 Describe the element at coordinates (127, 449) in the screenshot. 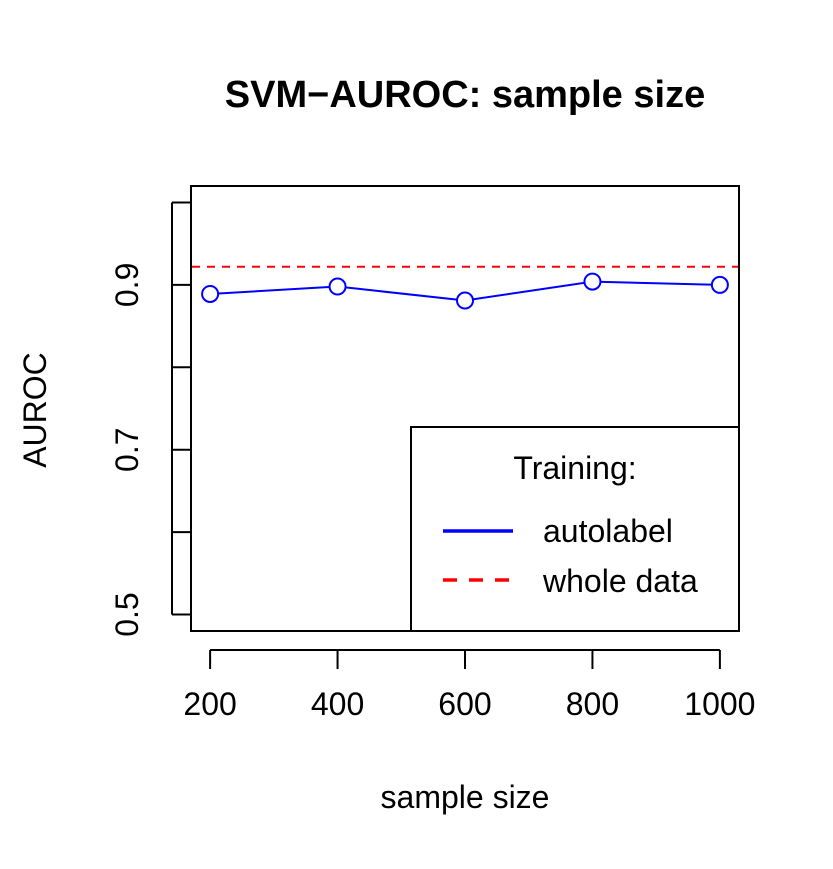

I see `y-tick-label: 0.7` at that location.